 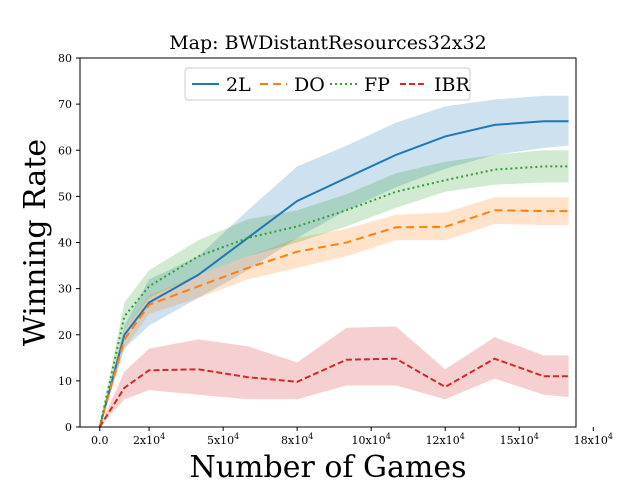 I want to click on line-ibr, so click(x=333, y=392).